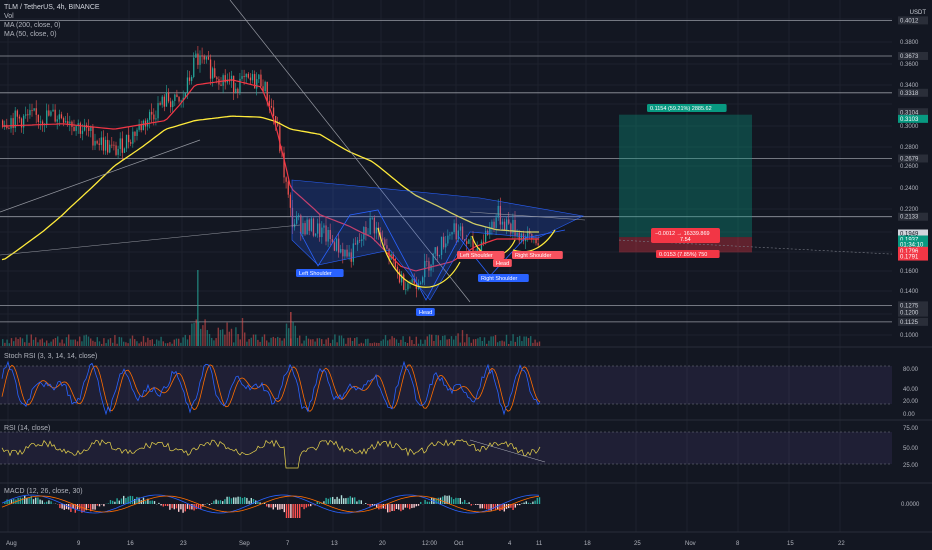 The height and width of the screenshot is (550, 932). Describe the element at coordinates (27, 428) in the screenshot. I see `rsi-legend: RSI (14, close)` at that location.